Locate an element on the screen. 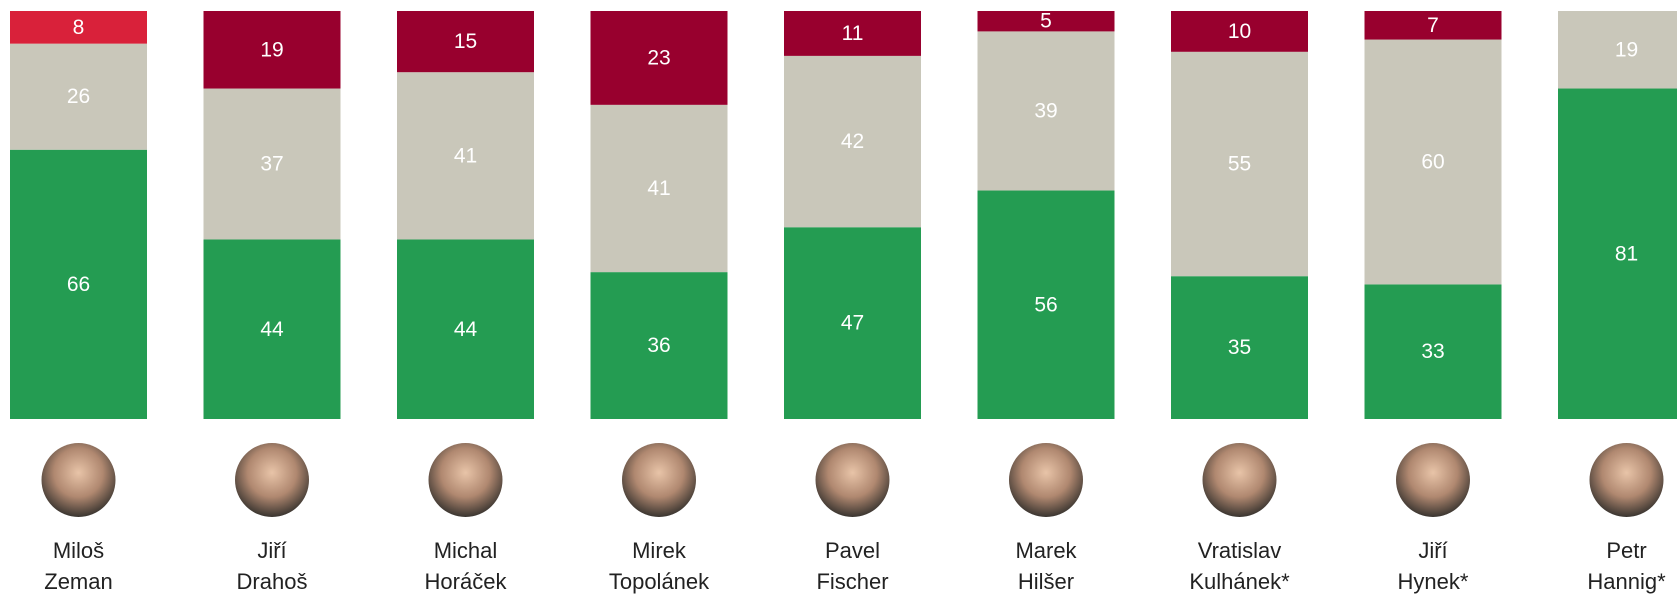 Image resolution: width=1677 pixels, height=596 pixels. candidate-name: Hynek* is located at coordinates (1433, 581).